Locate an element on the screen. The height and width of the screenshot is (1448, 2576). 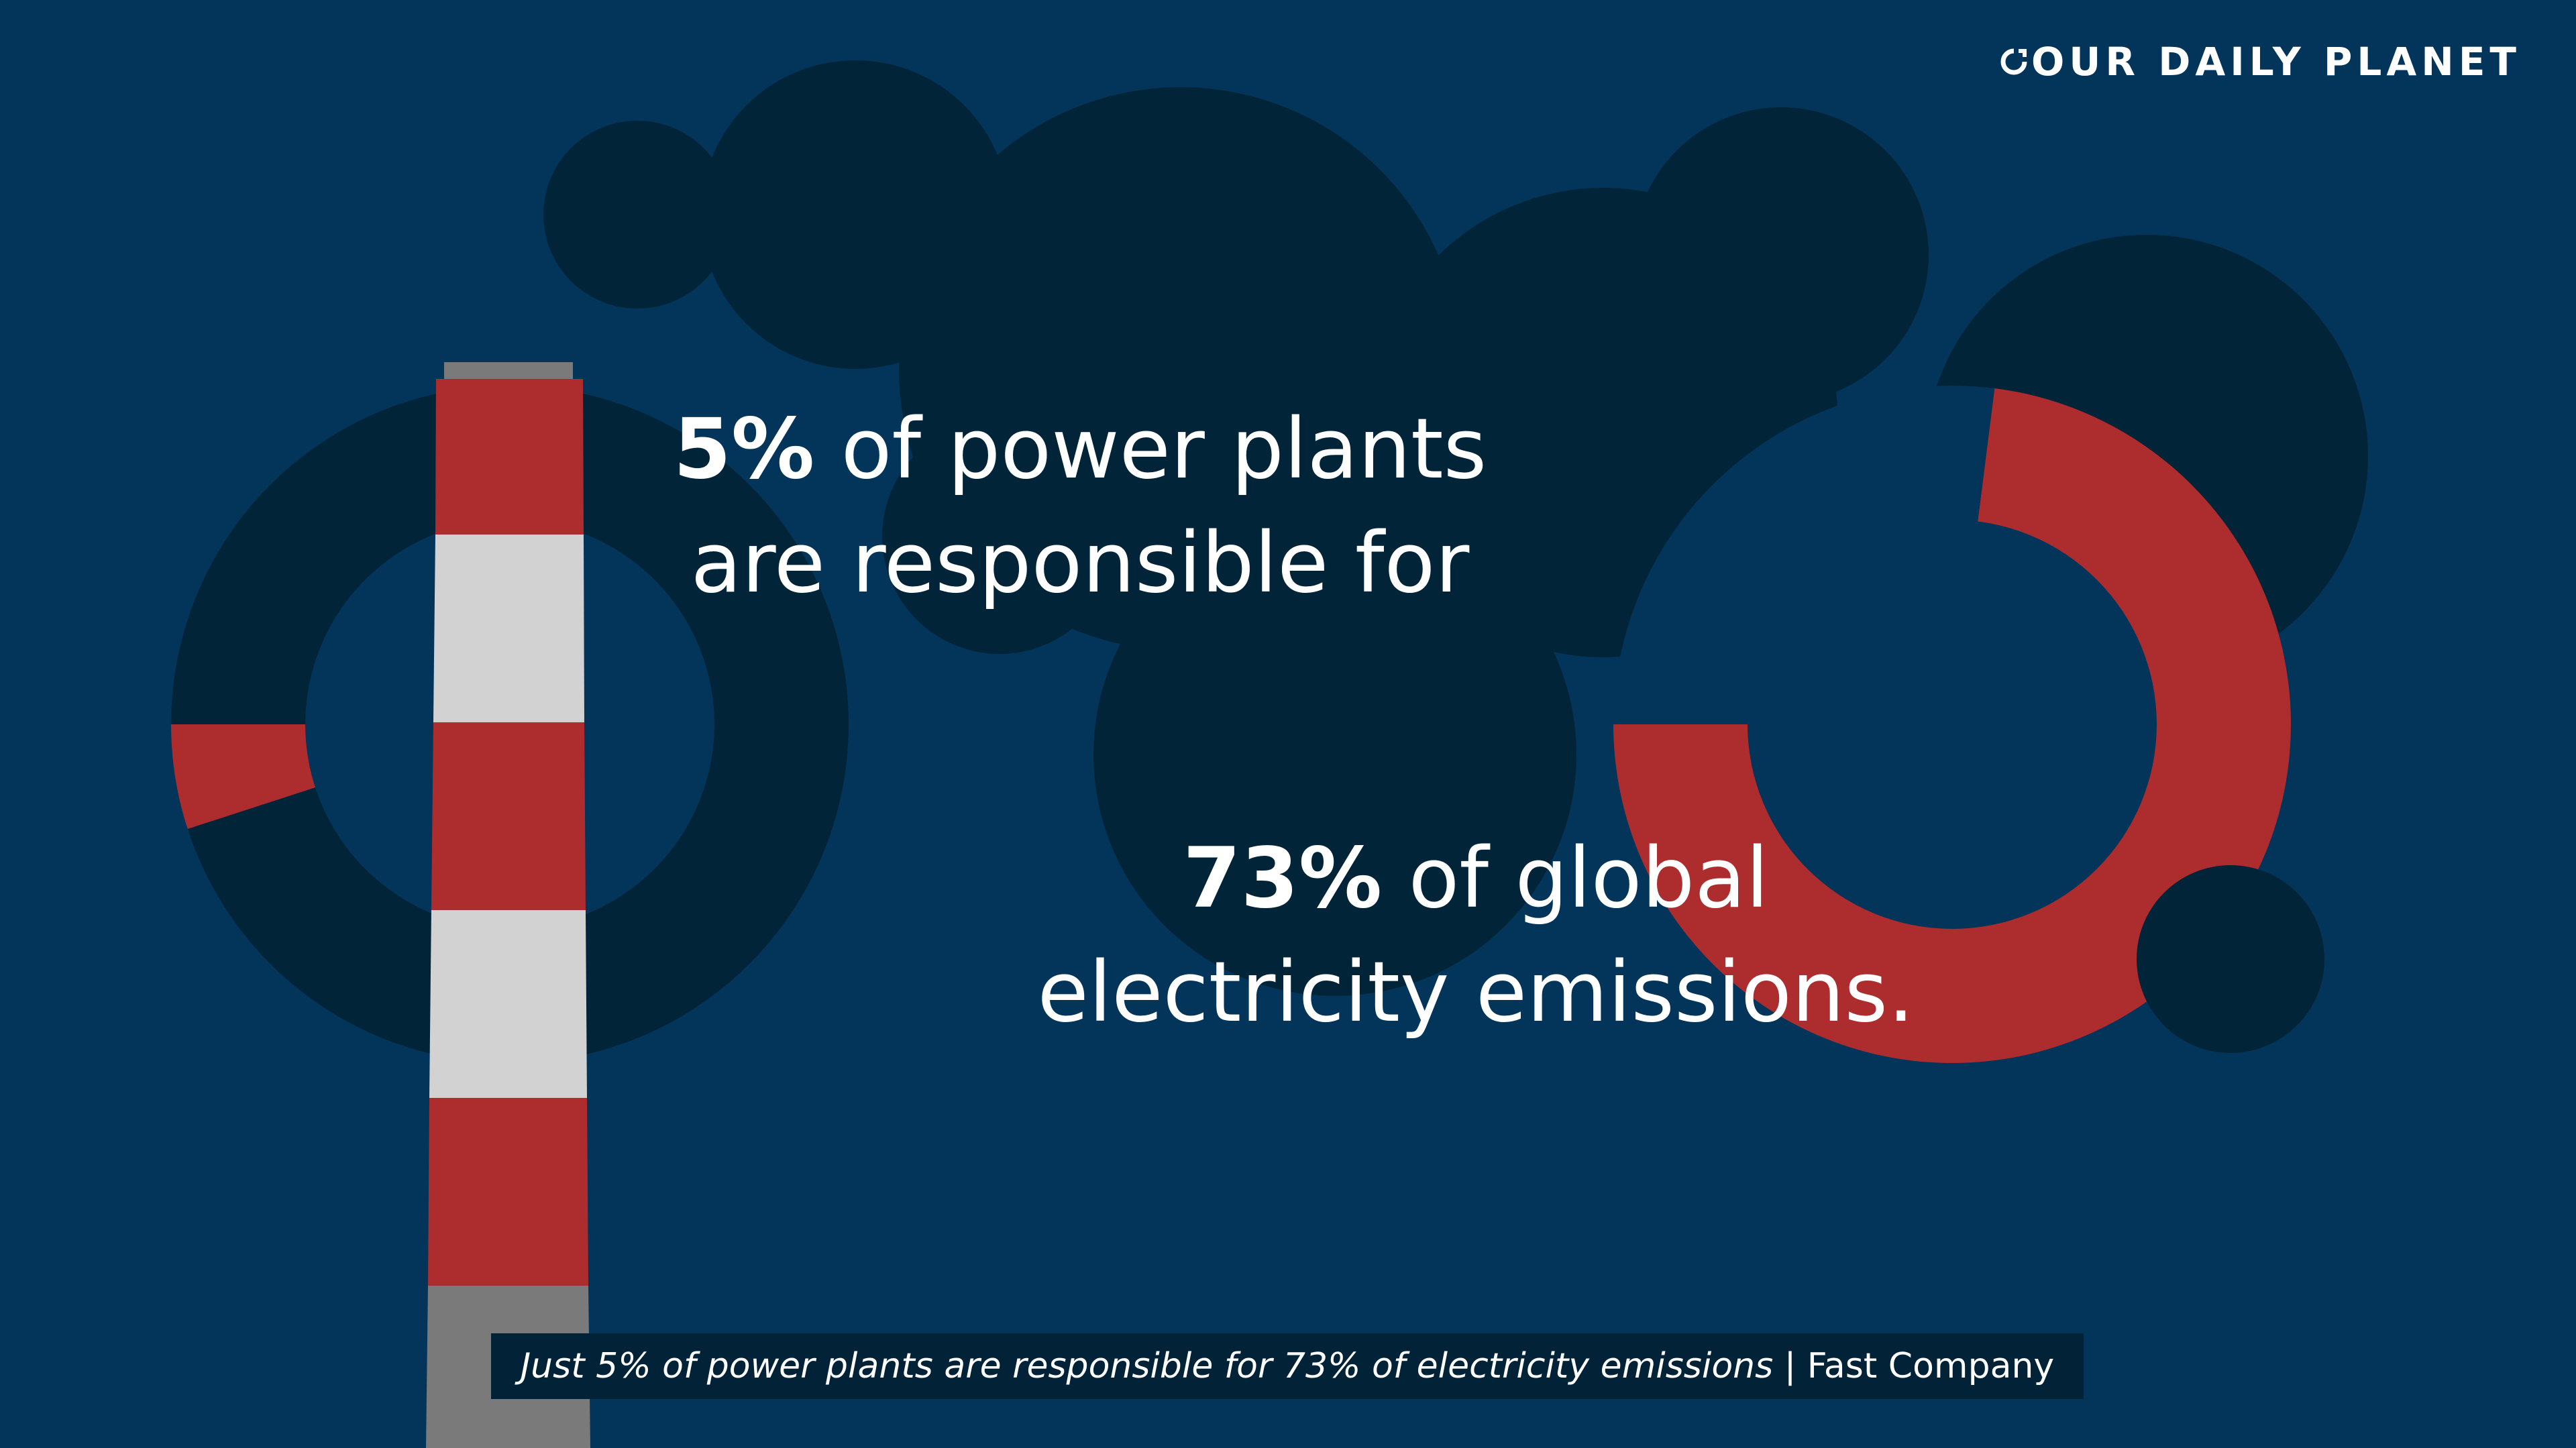
headline-line: 5% of power plants is located at coordinates (1080, 449).